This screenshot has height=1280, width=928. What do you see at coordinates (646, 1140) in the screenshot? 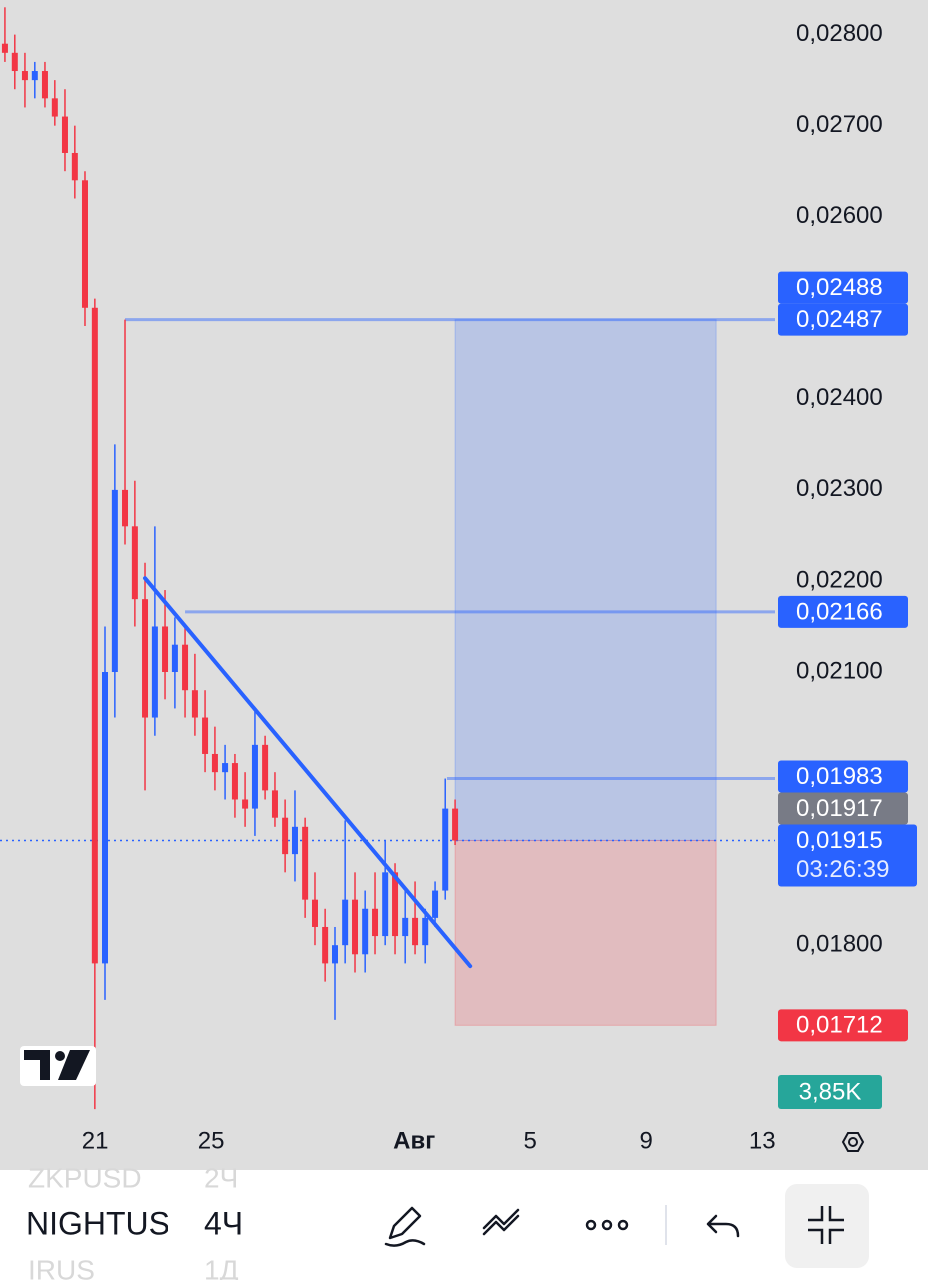
I see `x-tick-label: 9` at bounding box center [646, 1140].